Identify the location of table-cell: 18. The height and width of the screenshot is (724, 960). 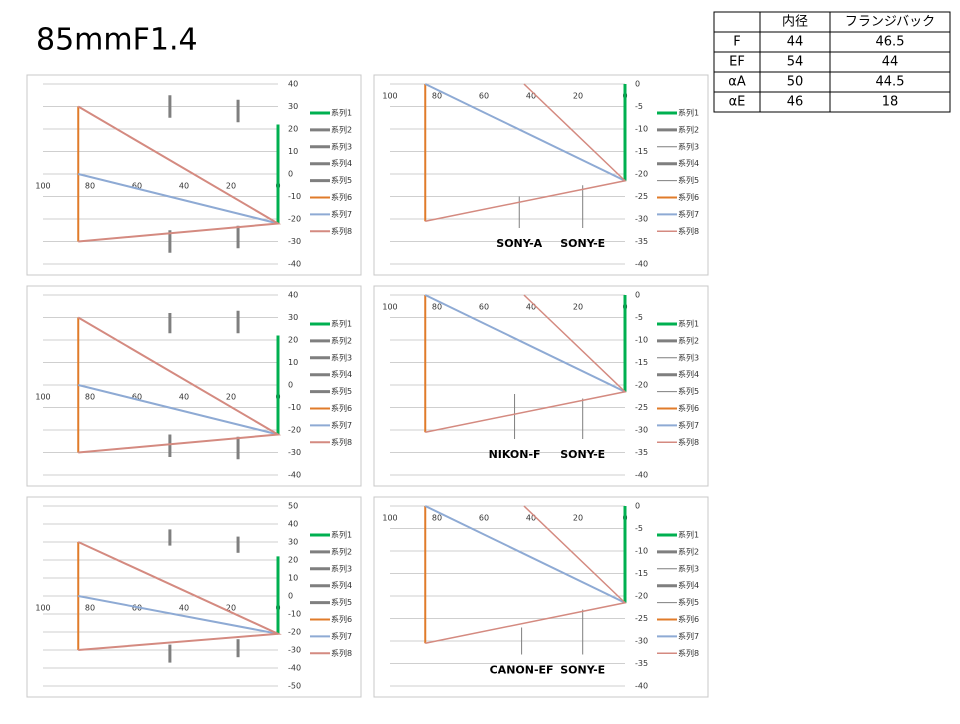
(890, 102).